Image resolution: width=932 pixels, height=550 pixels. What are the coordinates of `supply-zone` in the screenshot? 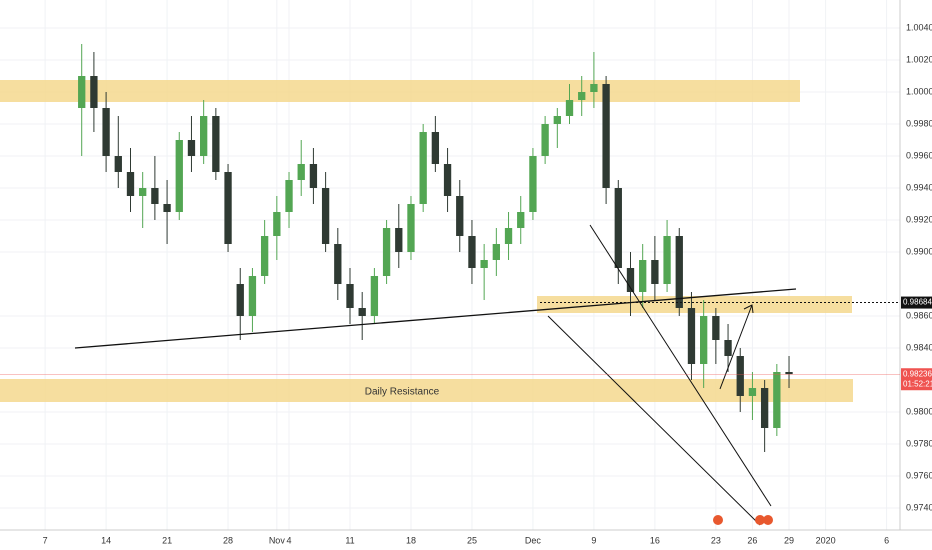 It's located at (400, 91).